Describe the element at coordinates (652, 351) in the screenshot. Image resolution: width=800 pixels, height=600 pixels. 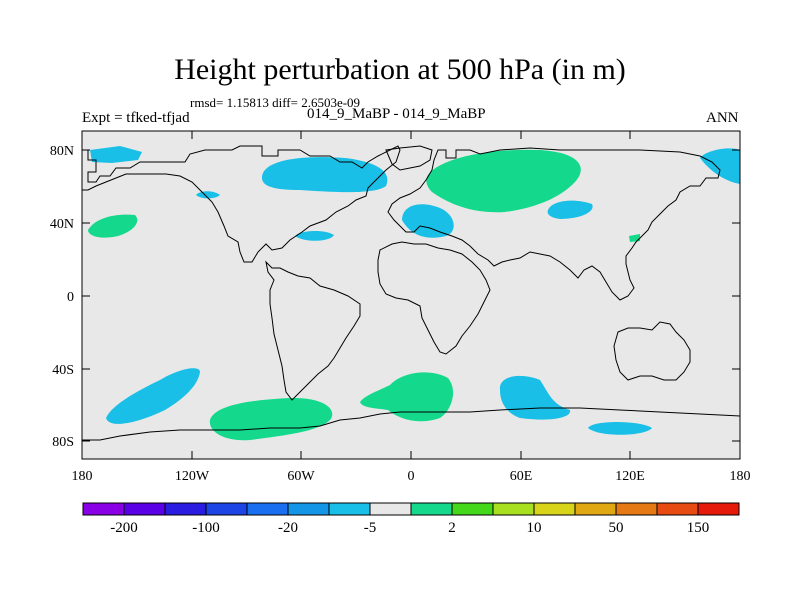
I see `coast-australia` at that location.